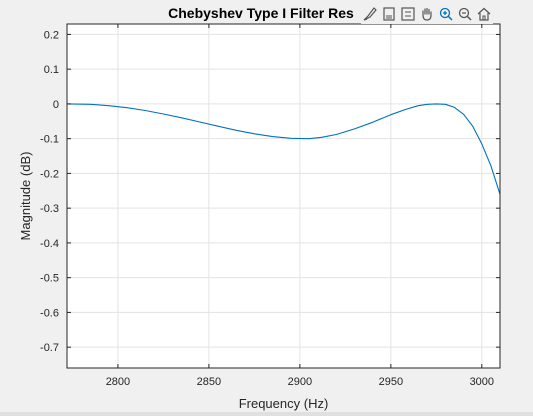 The image size is (533, 416). I want to click on y-tick-label: 0.1, so click(51, 70).